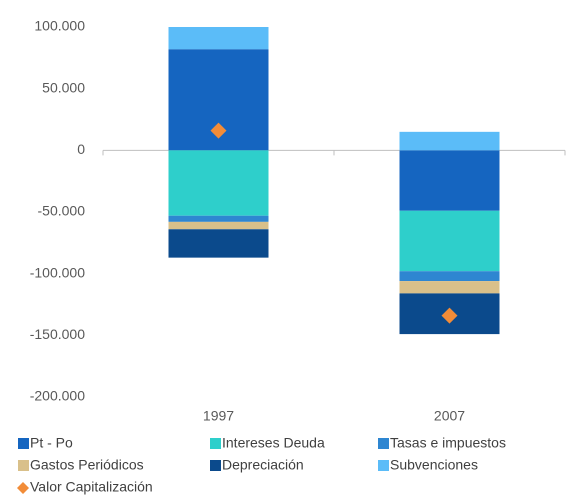  Describe the element at coordinates (62, 211) in the screenshot. I see `y-tick-label: -50.000` at that location.